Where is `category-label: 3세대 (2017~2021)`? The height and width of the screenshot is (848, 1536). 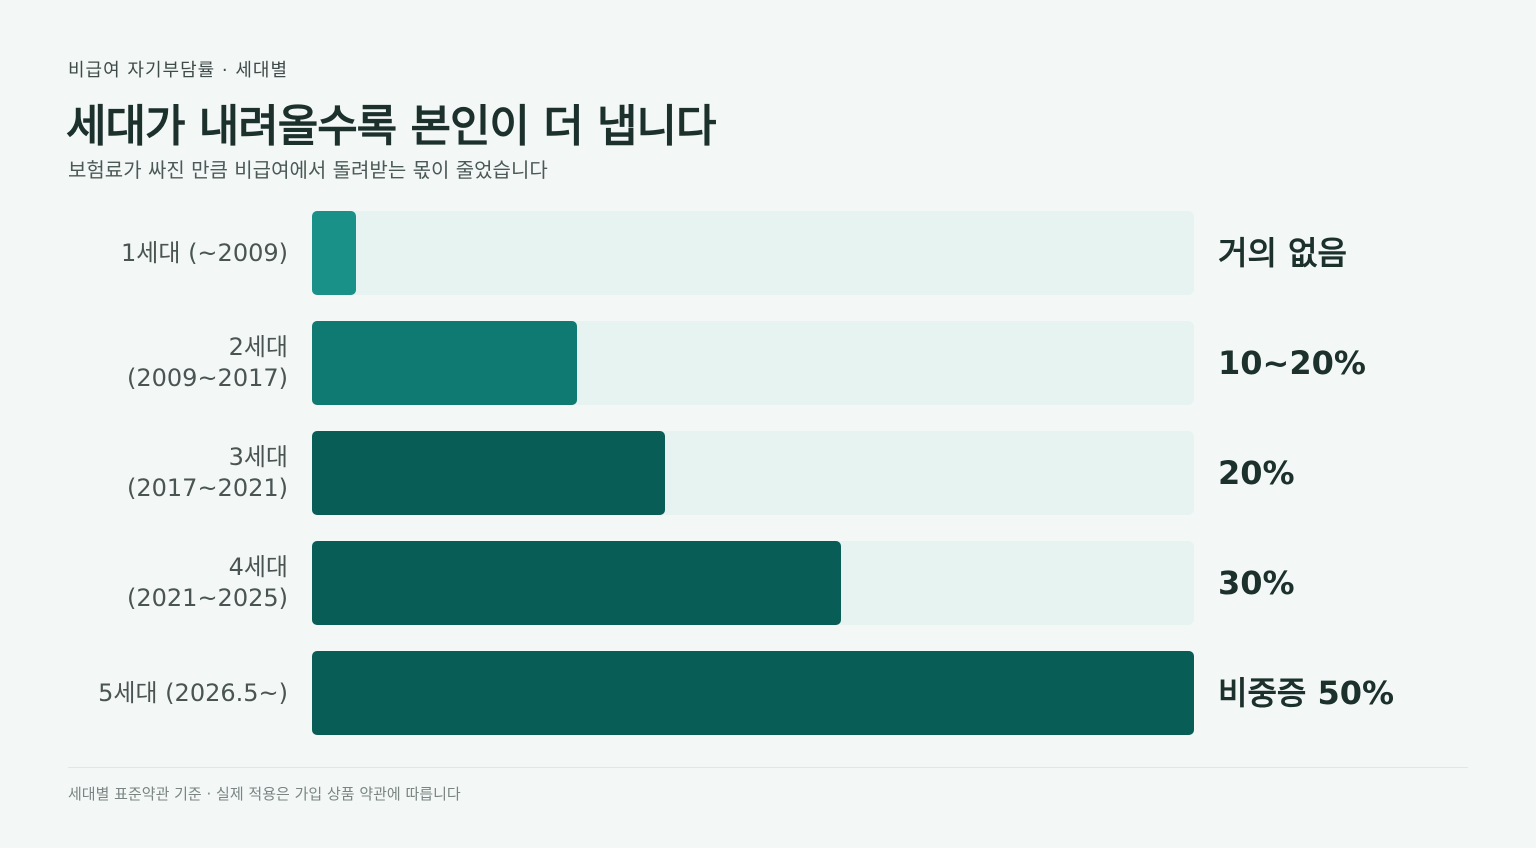
category-label: 3세대 (2017~2021) is located at coordinates (207, 473).